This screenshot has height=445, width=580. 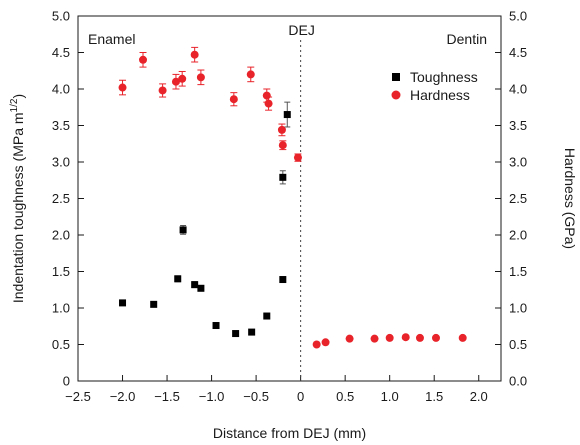 What do you see at coordinates (111, 39) in the screenshot?
I see `enamel-label: Enamel` at bounding box center [111, 39].